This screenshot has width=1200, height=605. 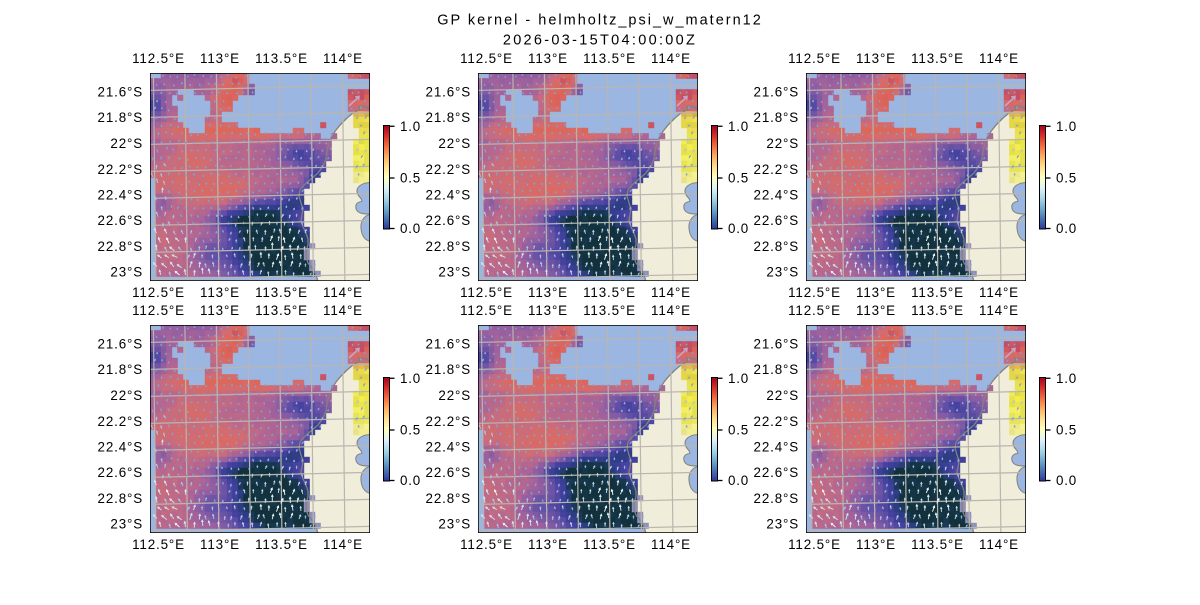 I want to click on svg-text:GP kernel - helmholtz_psi_w_ma: GP kernel - helmholtz_psi_w_matern12, so click(x=600, y=20).